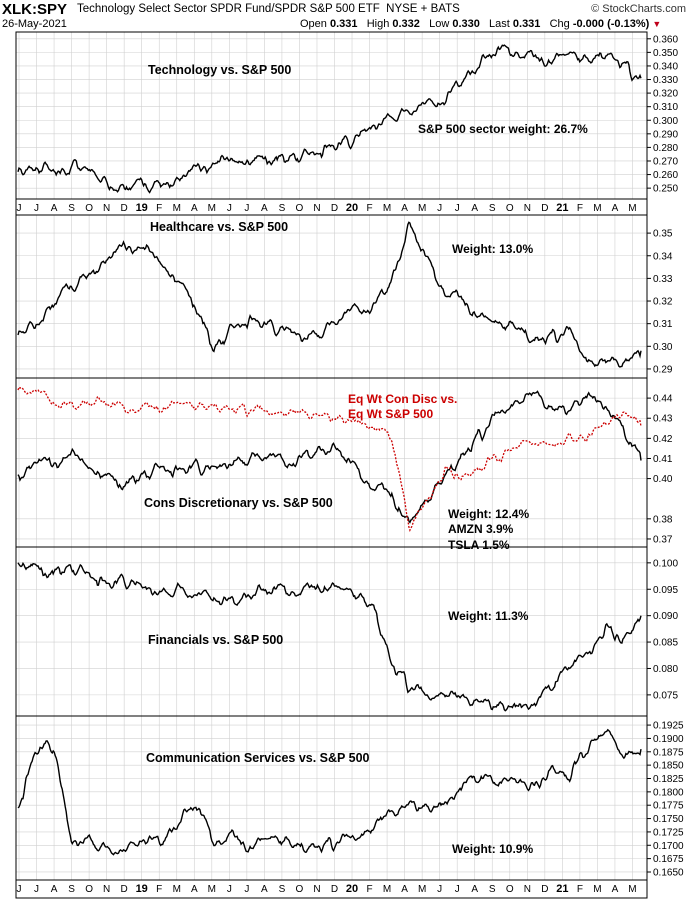 This screenshot has height=900, width=700. Describe the element at coordinates (559, 24) in the screenshot. I see `chg-label: Chg` at that location.